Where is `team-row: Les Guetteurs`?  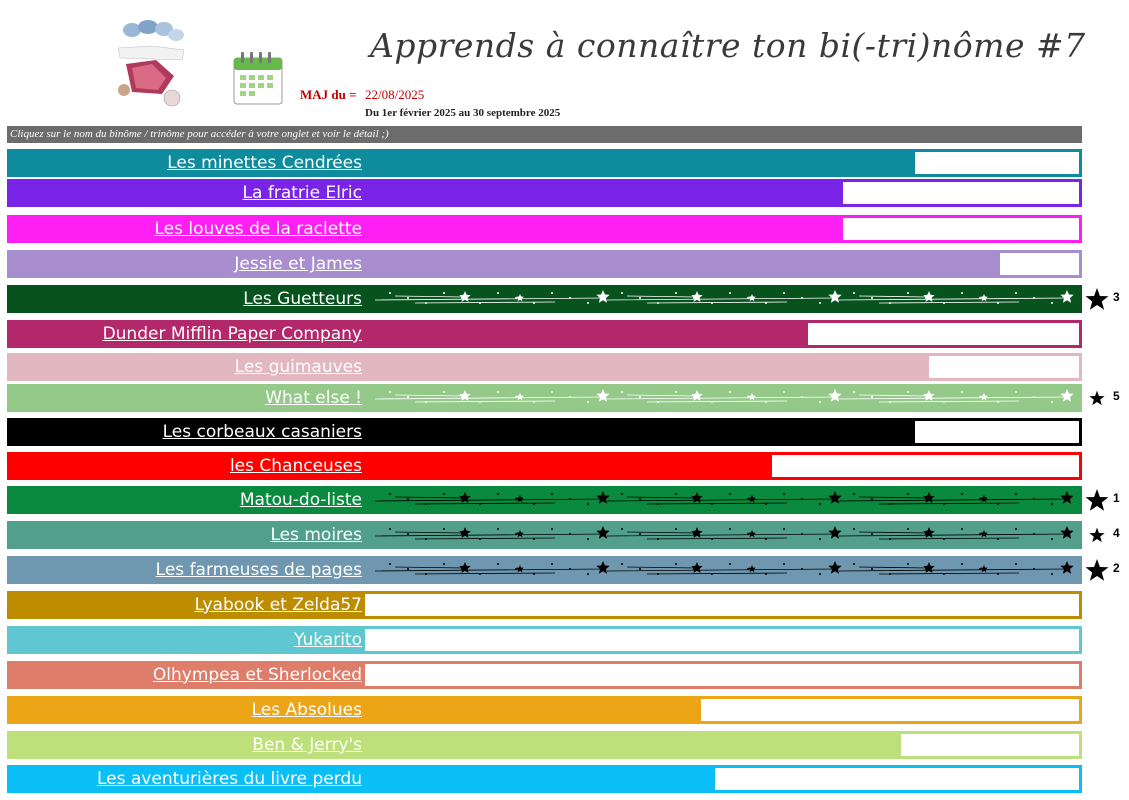 team-row: Les Guetteurs is located at coordinates (544, 299).